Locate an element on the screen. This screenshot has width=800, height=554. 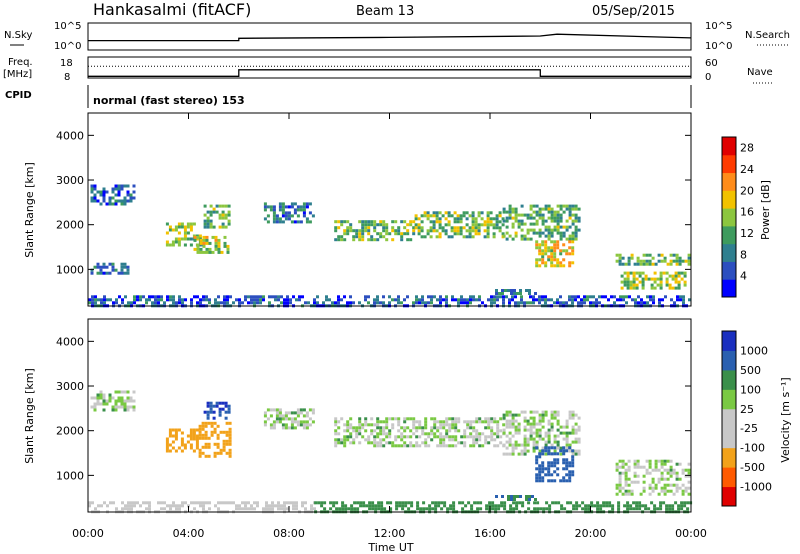
colorbar-tick-label: 24 is located at coordinates (747, 169).